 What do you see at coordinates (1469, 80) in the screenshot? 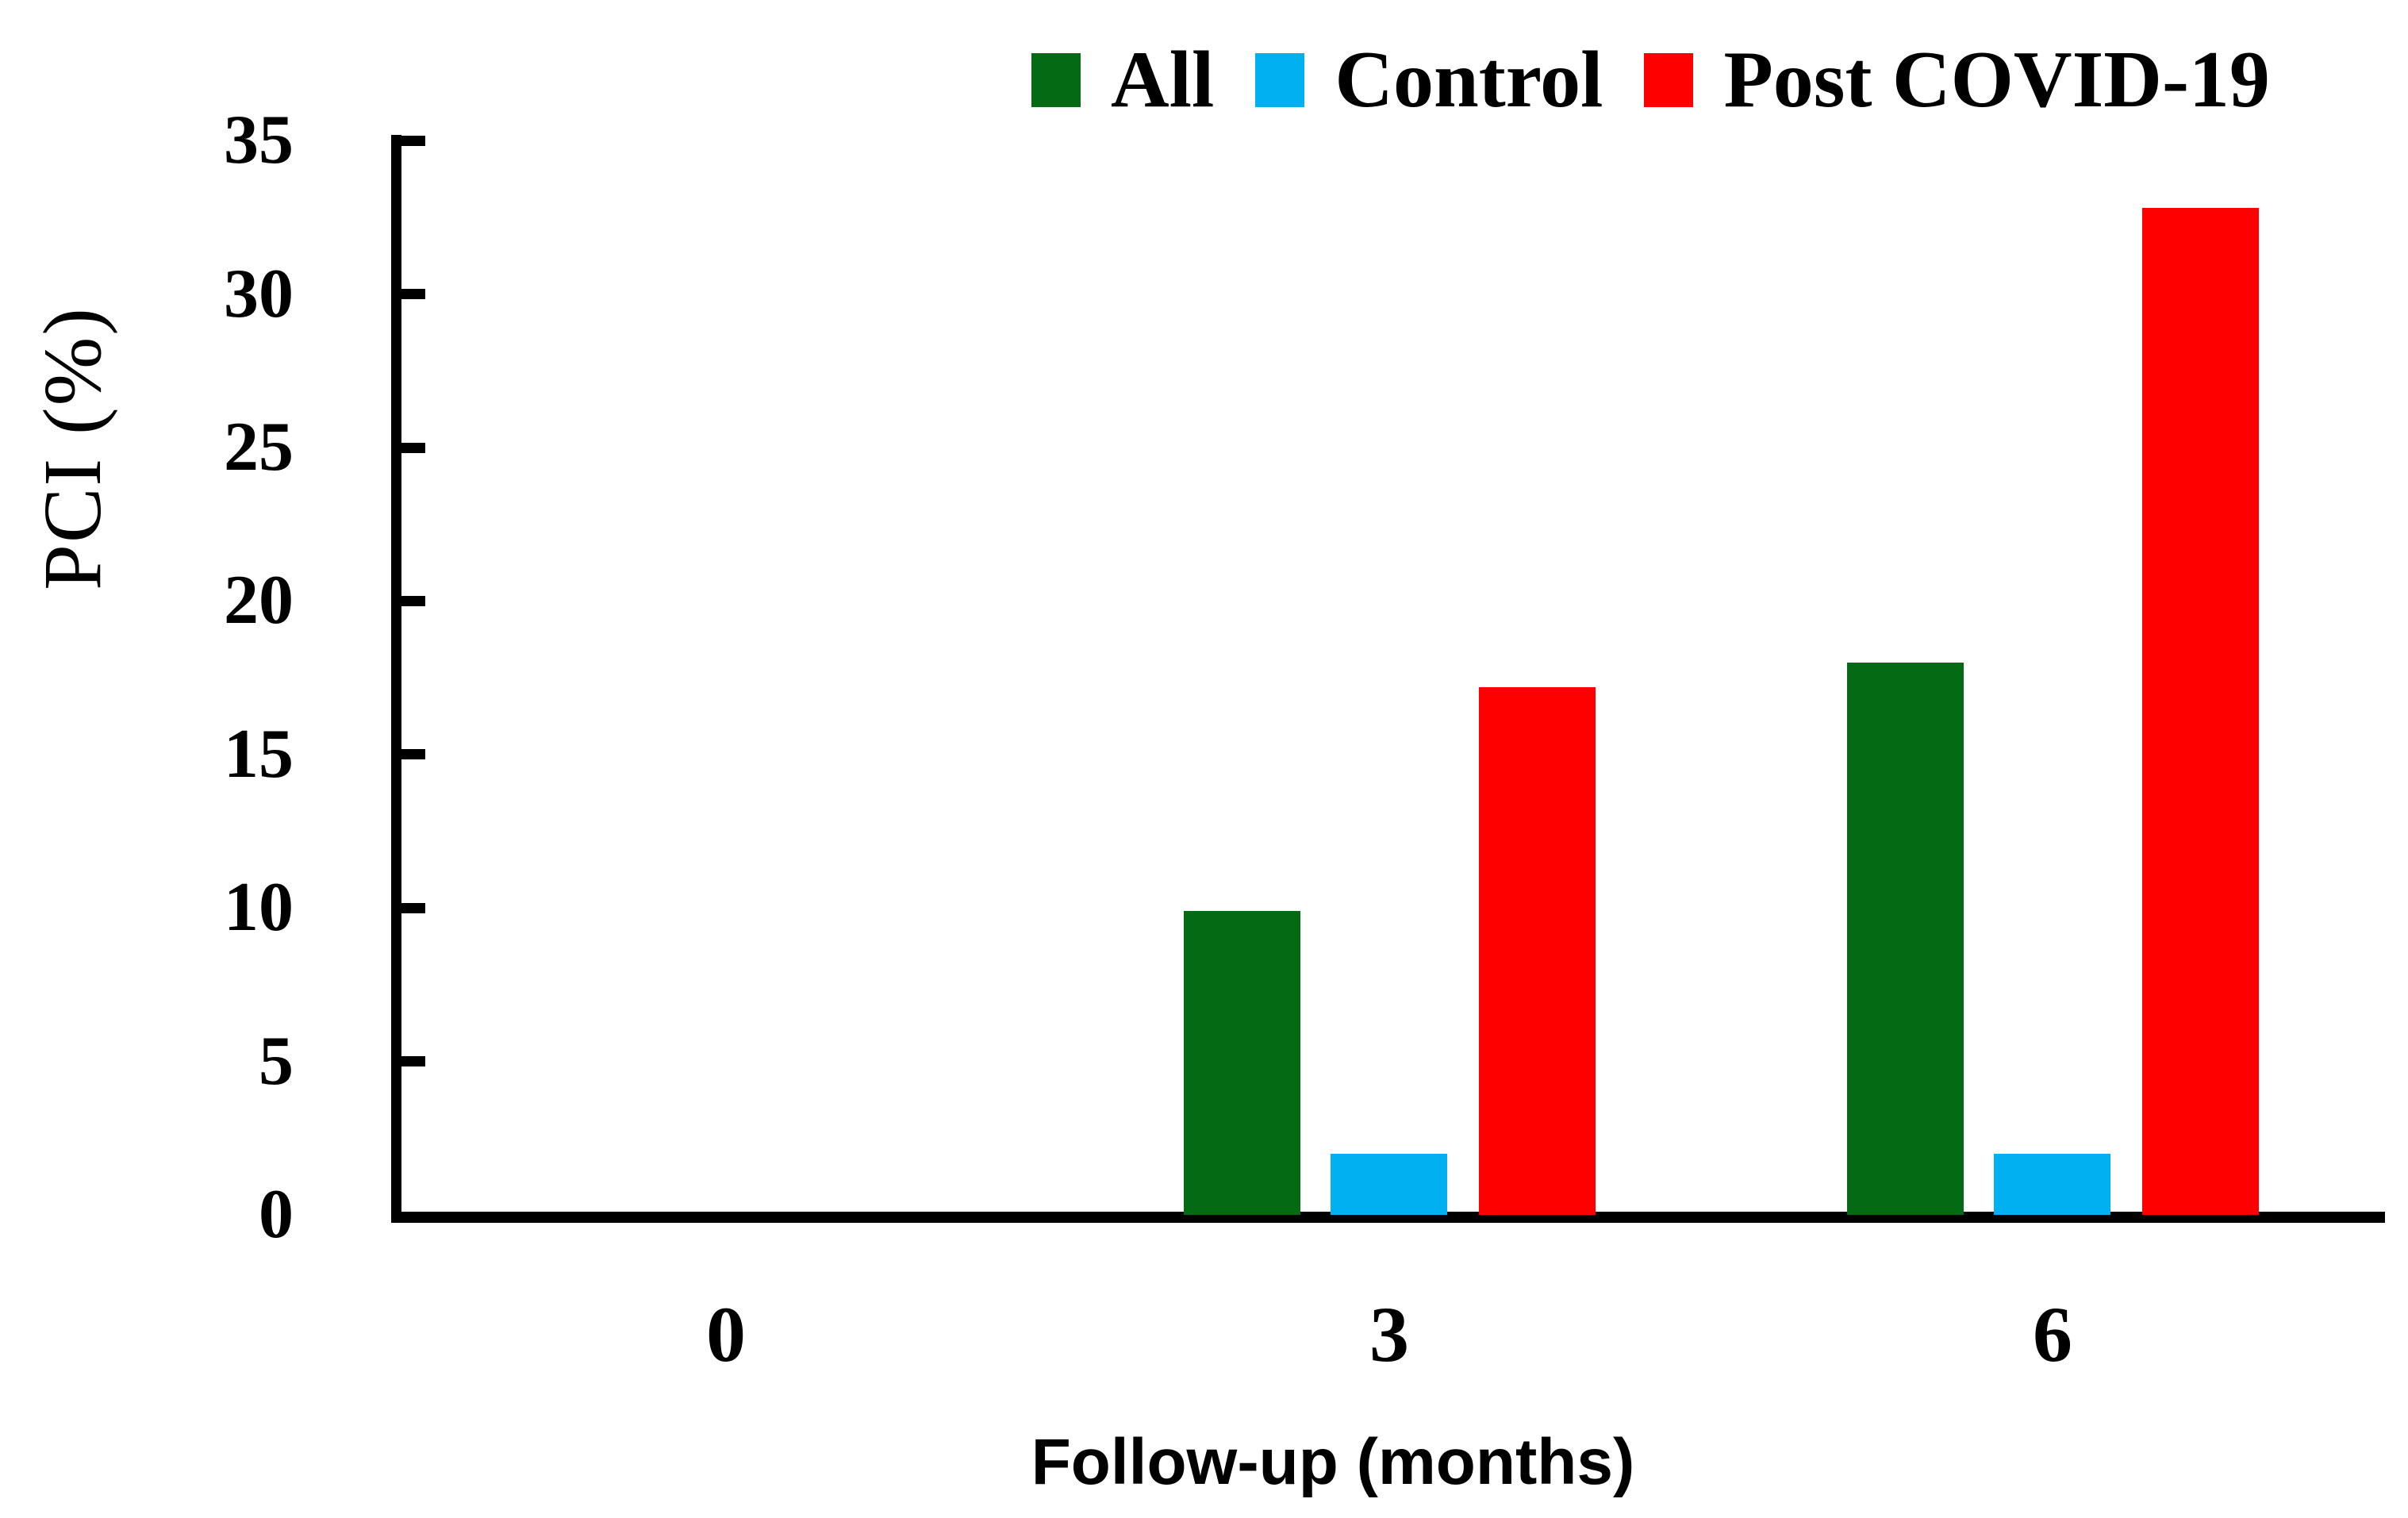
I see `legend-label: Control` at bounding box center [1469, 80].